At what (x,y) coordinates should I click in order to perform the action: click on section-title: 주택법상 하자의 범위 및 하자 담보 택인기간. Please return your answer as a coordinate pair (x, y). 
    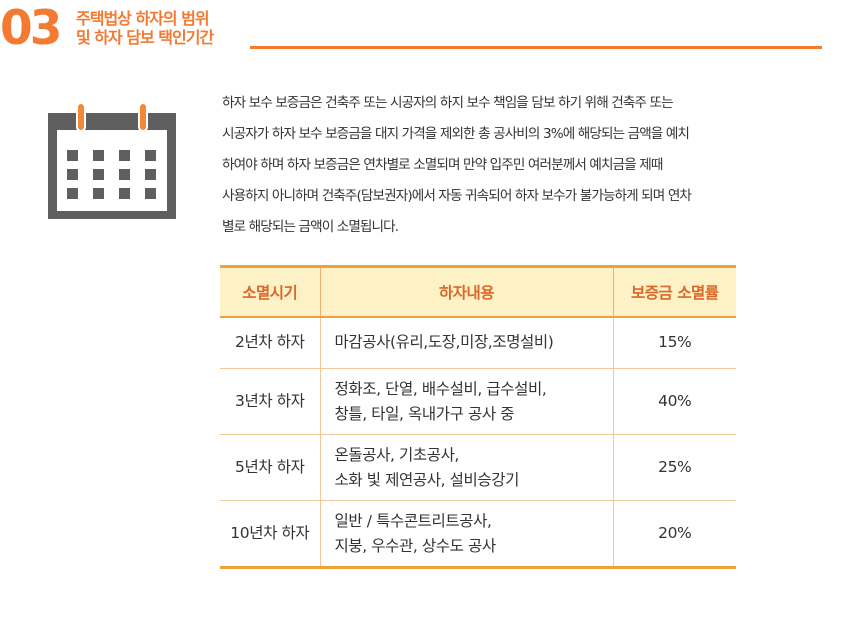
    Looking at the image, I should click on (145, 28).